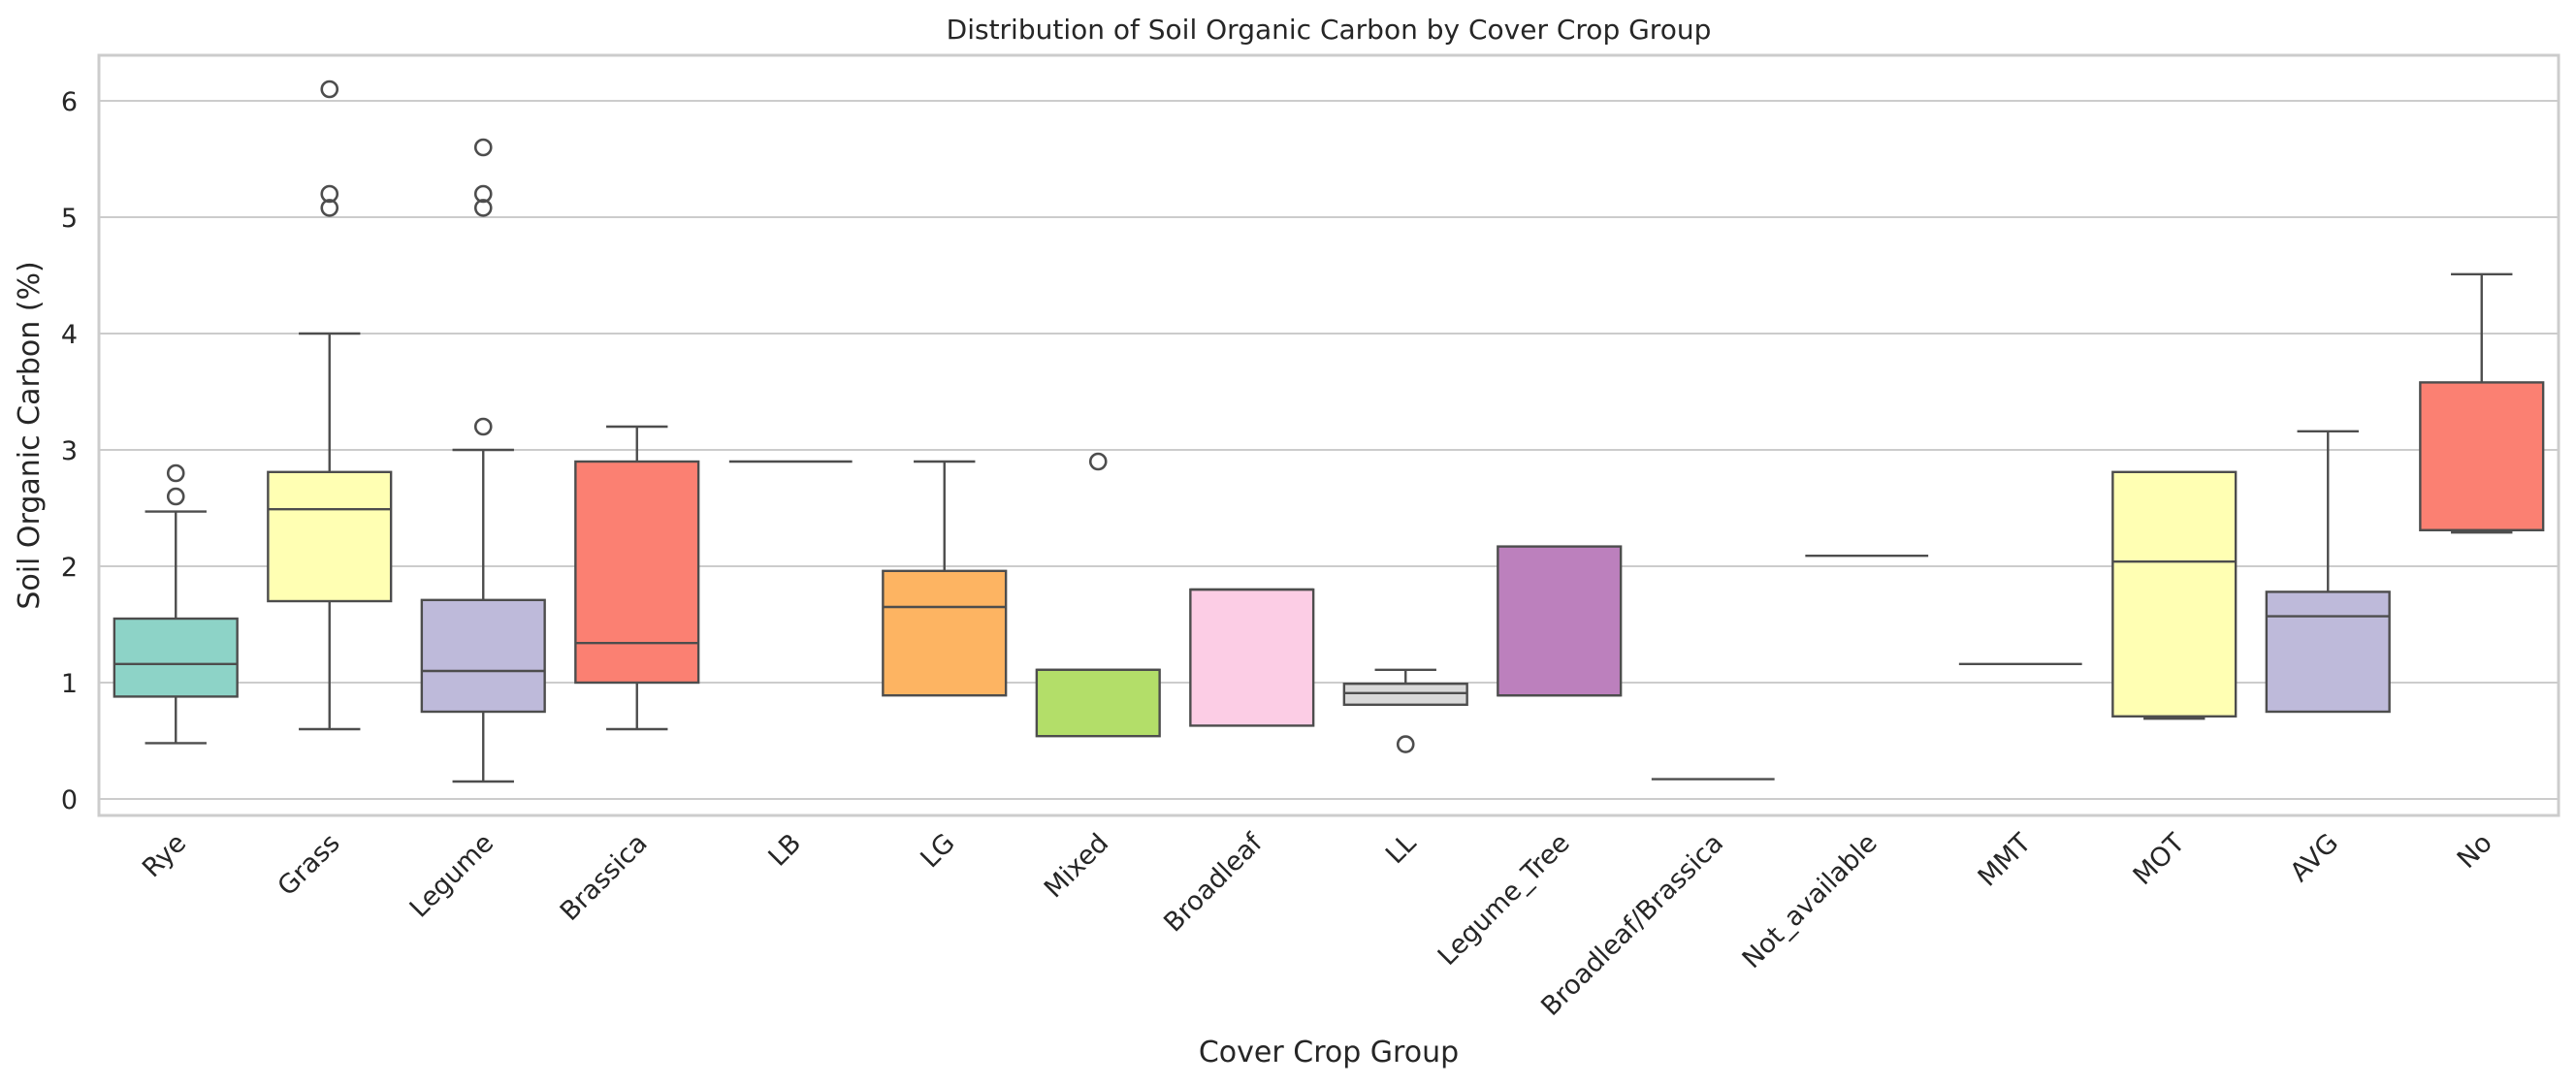 This screenshot has height=1085, width=2576. What do you see at coordinates (2315, 858) in the screenshot?
I see `x-tick-label: AVG` at bounding box center [2315, 858].